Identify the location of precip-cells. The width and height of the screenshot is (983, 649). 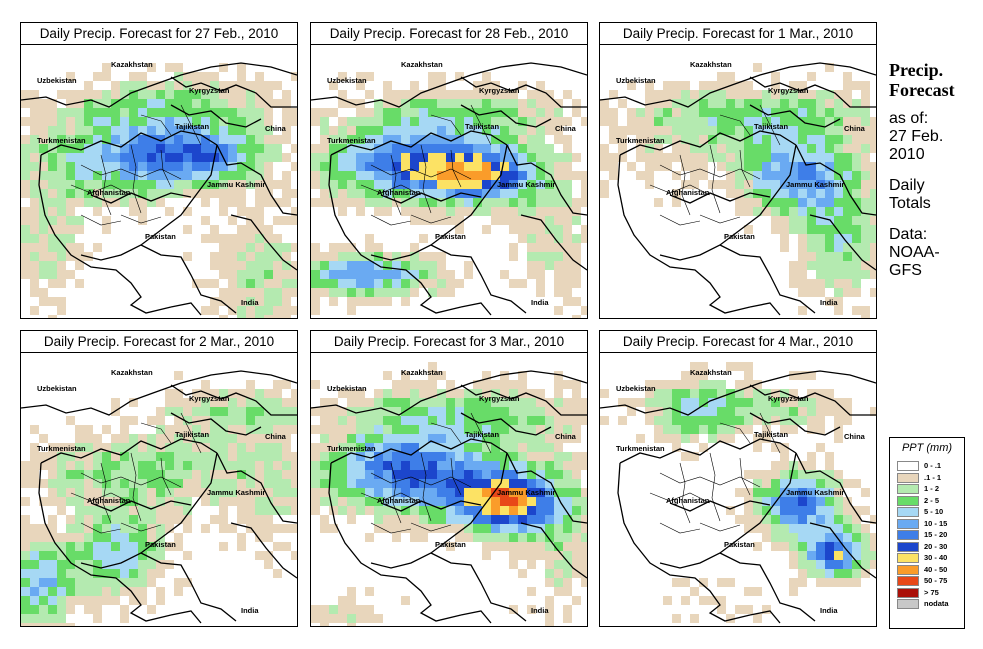
(738, 190).